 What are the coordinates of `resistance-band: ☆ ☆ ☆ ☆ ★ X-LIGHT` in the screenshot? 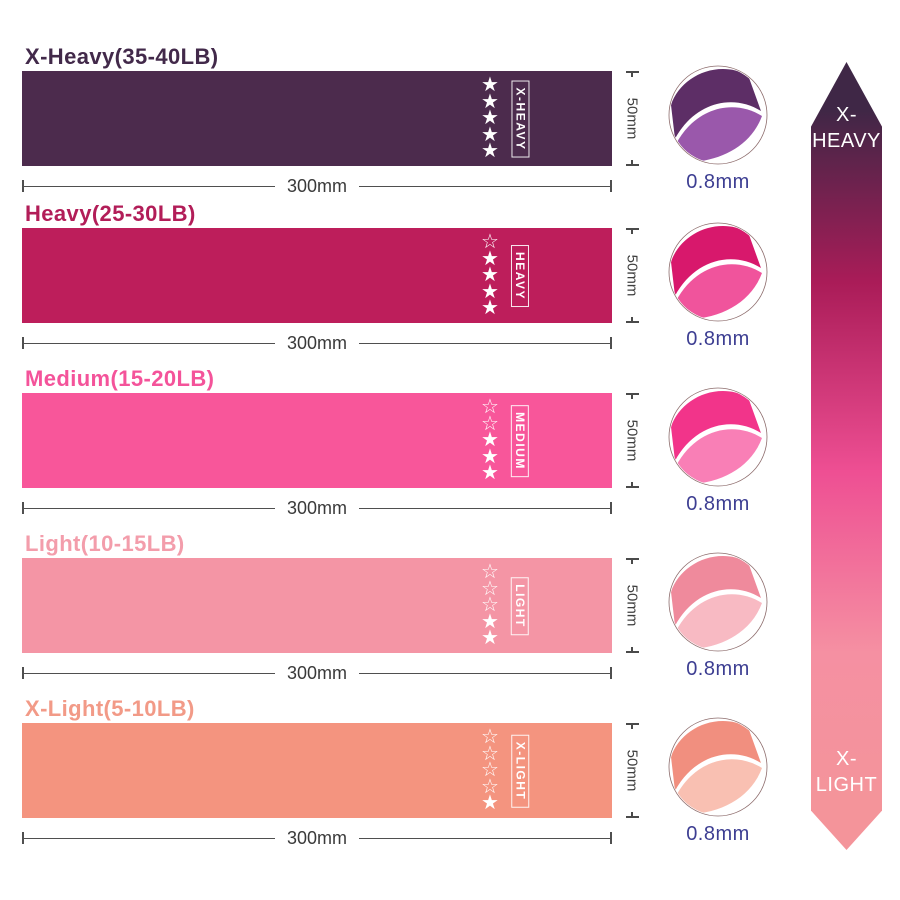 It's located at (317, 770).